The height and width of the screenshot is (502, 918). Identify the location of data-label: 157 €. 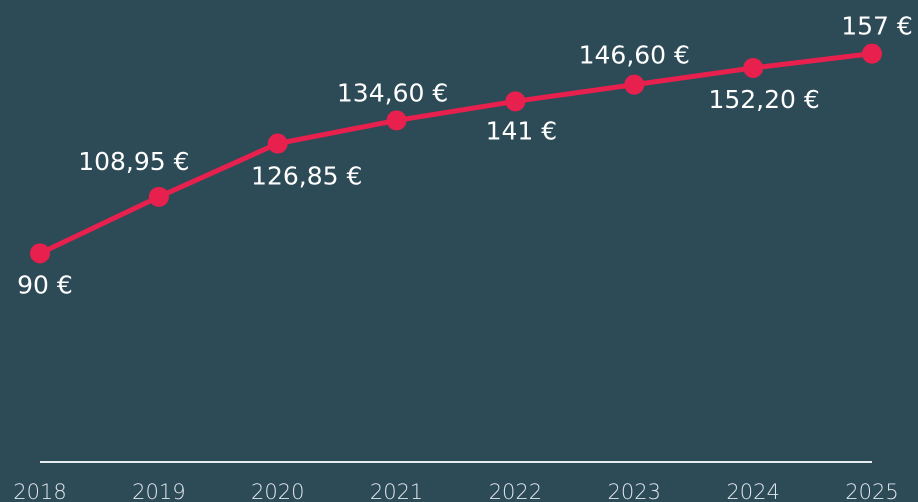
(877, 26).